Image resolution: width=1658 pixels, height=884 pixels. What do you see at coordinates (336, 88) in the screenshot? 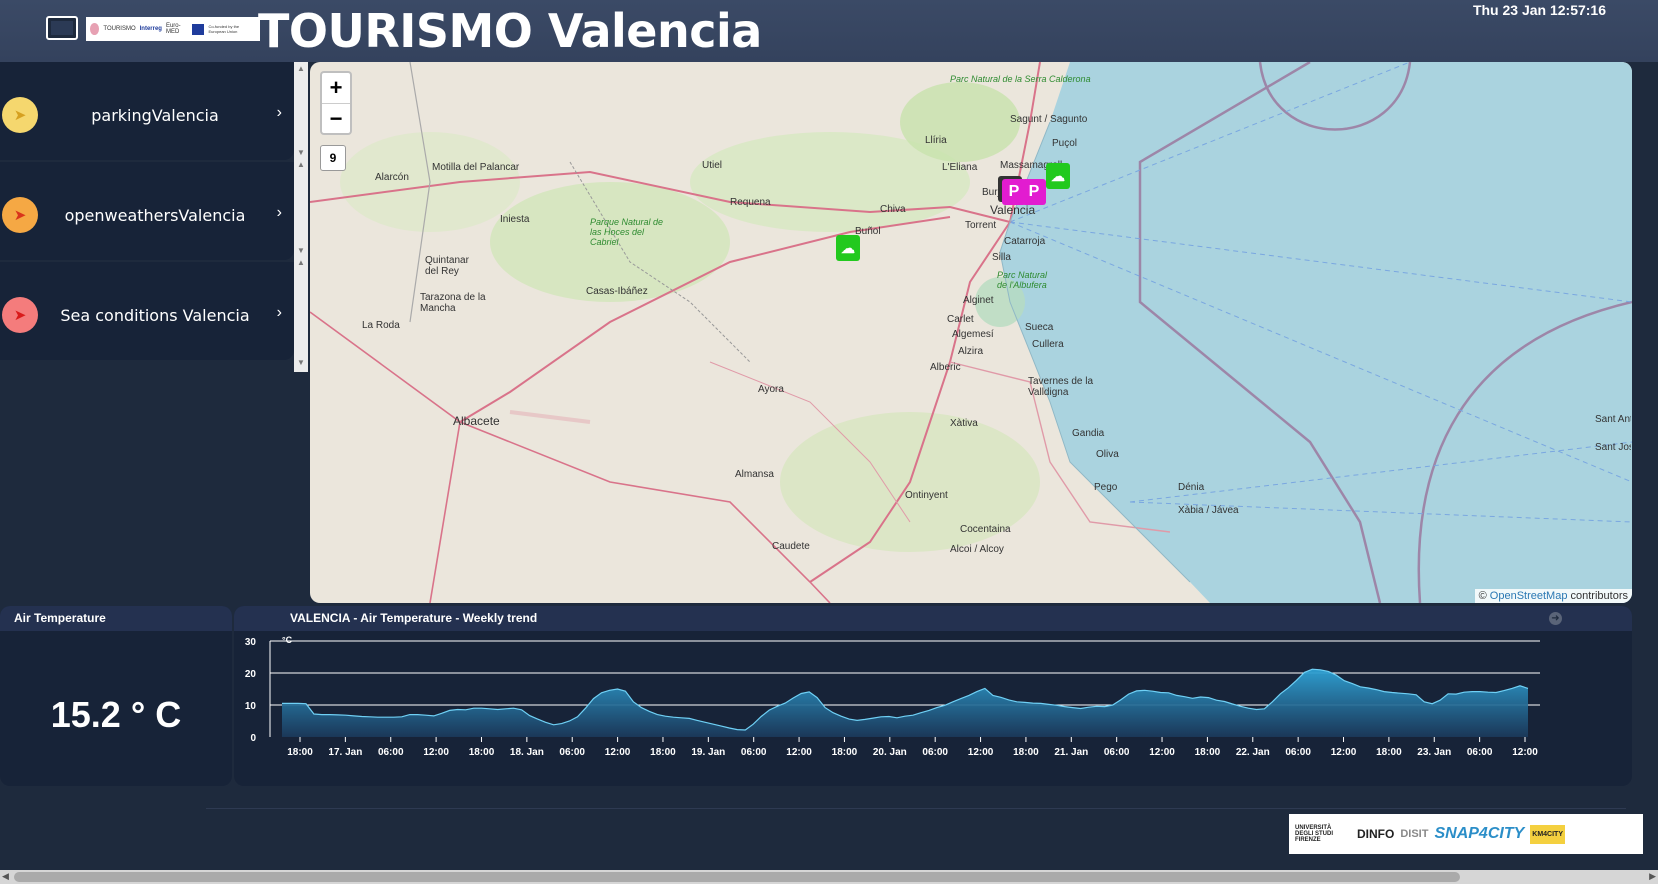
I see `zoom-in-button: +` at bounding box center [336, 88].